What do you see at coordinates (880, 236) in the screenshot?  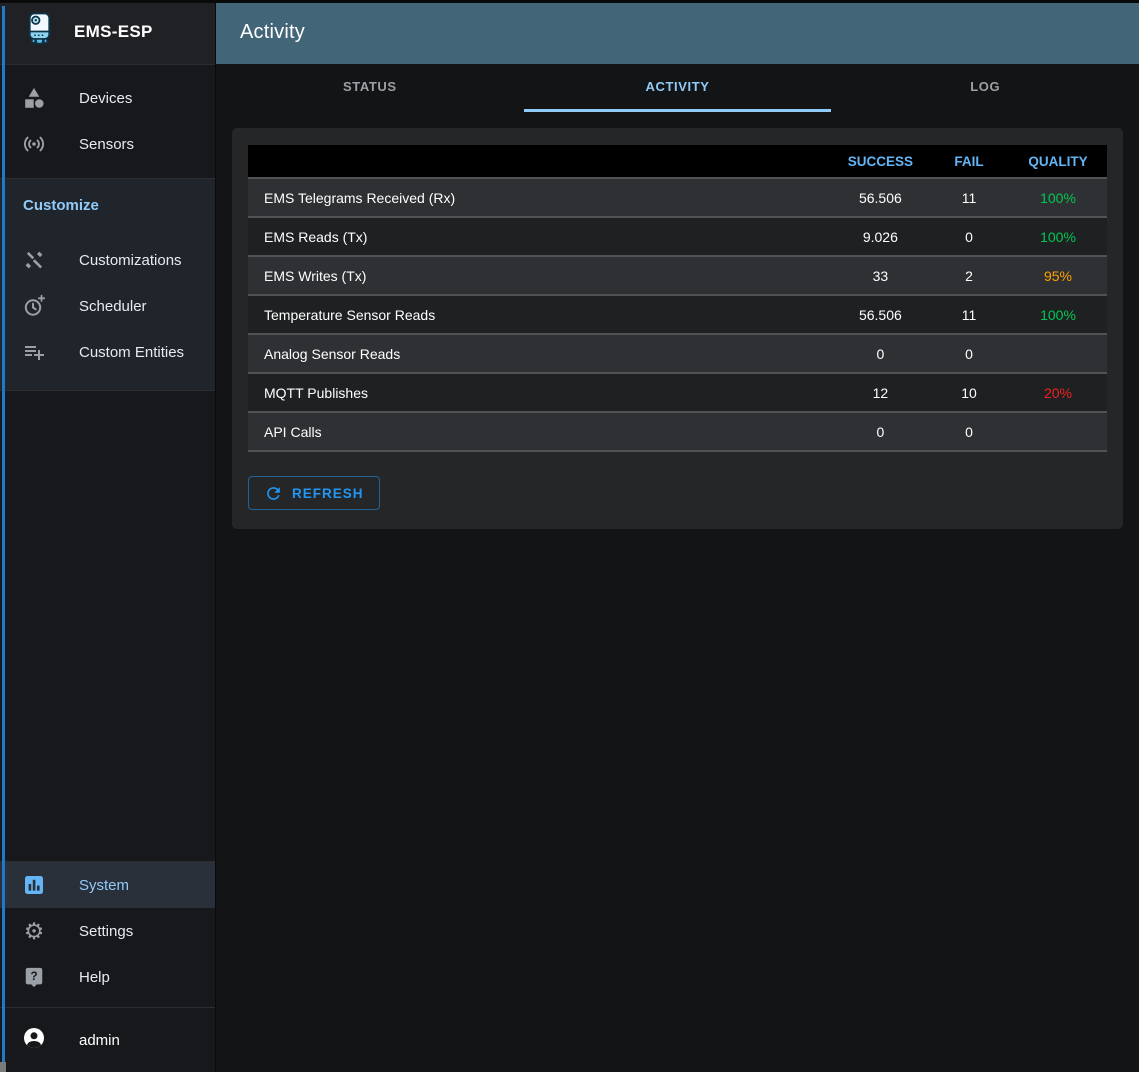 I see `success-cell: 9.026` at bounding box center [880, 236].